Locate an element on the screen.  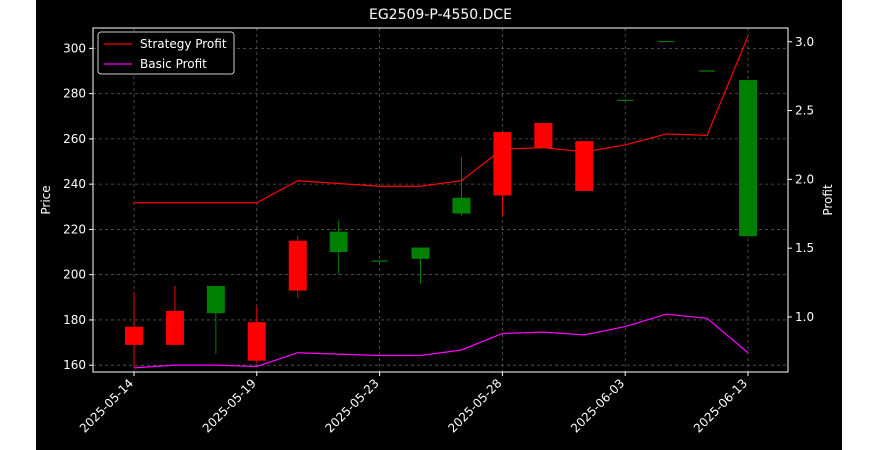
x-tick-label: 2025-05-14 is located at coordinates (106, 405).